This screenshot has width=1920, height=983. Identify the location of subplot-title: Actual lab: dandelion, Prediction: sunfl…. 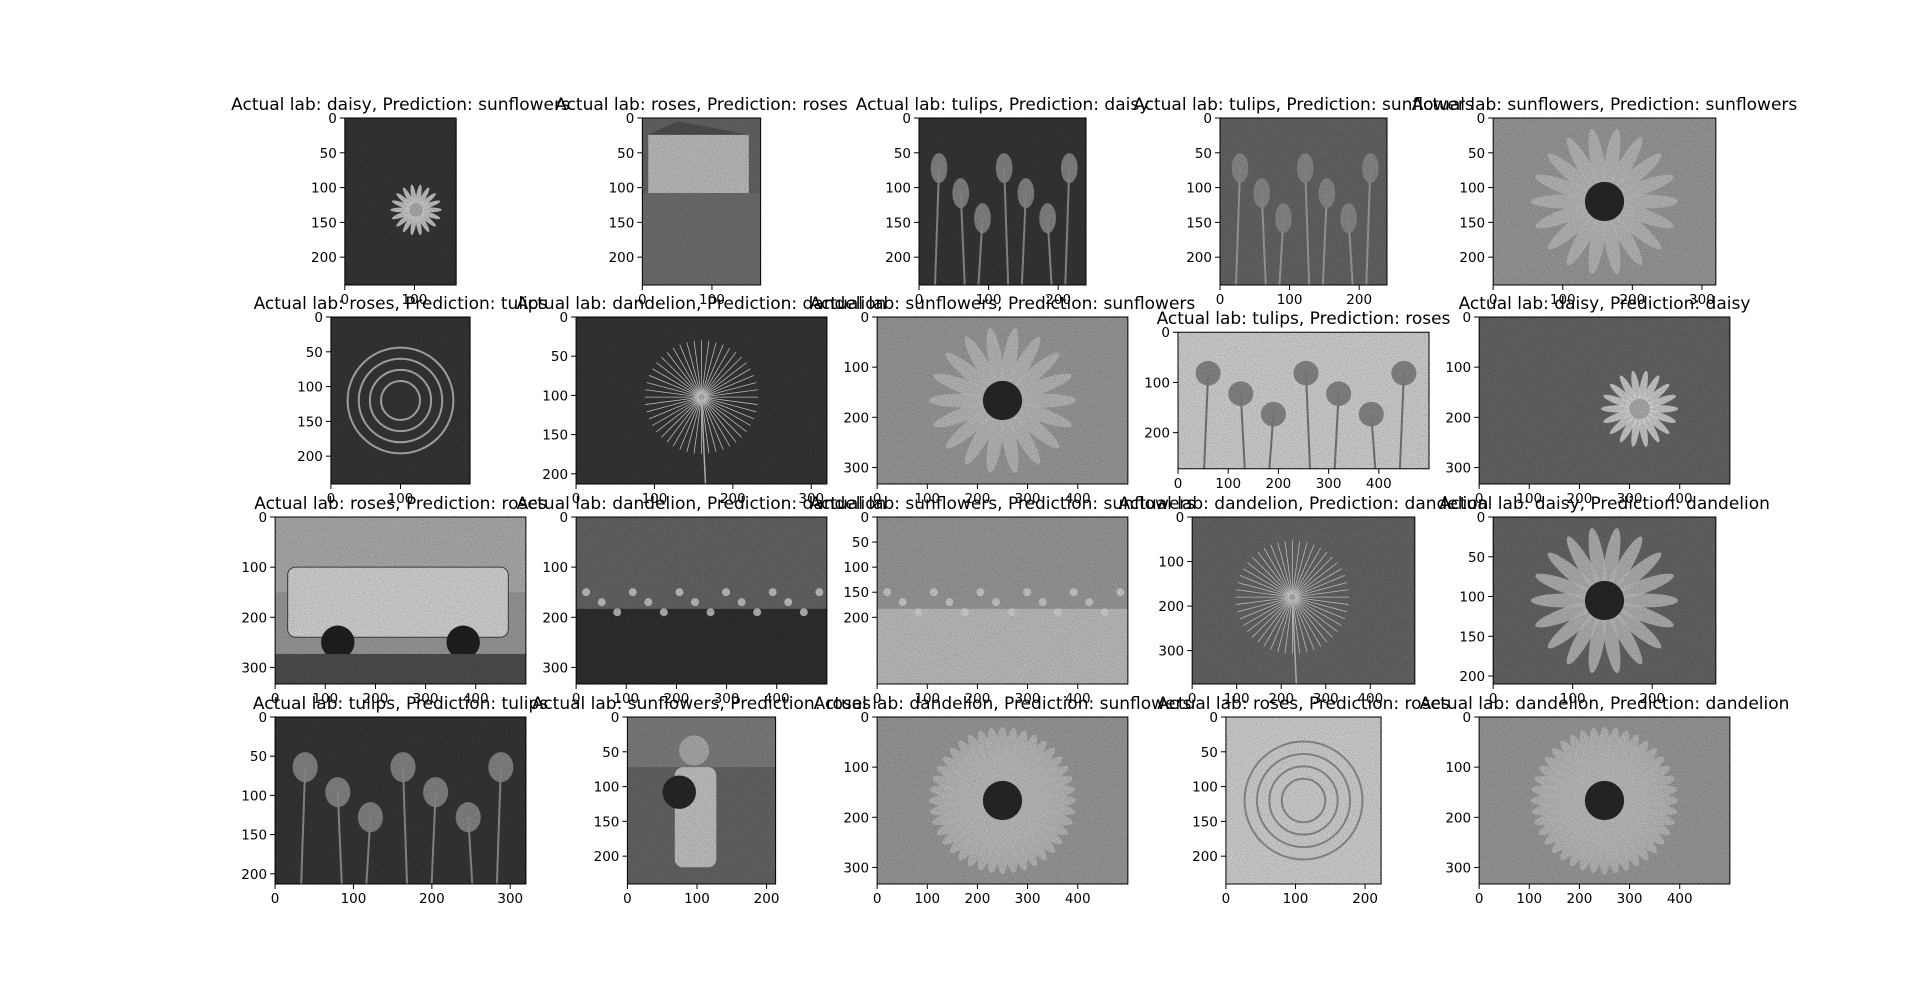
(1003, 704).